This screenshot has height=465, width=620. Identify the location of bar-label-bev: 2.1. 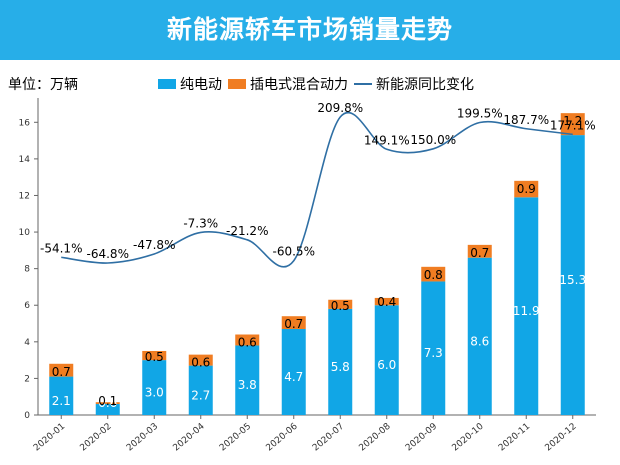
(61, 401).